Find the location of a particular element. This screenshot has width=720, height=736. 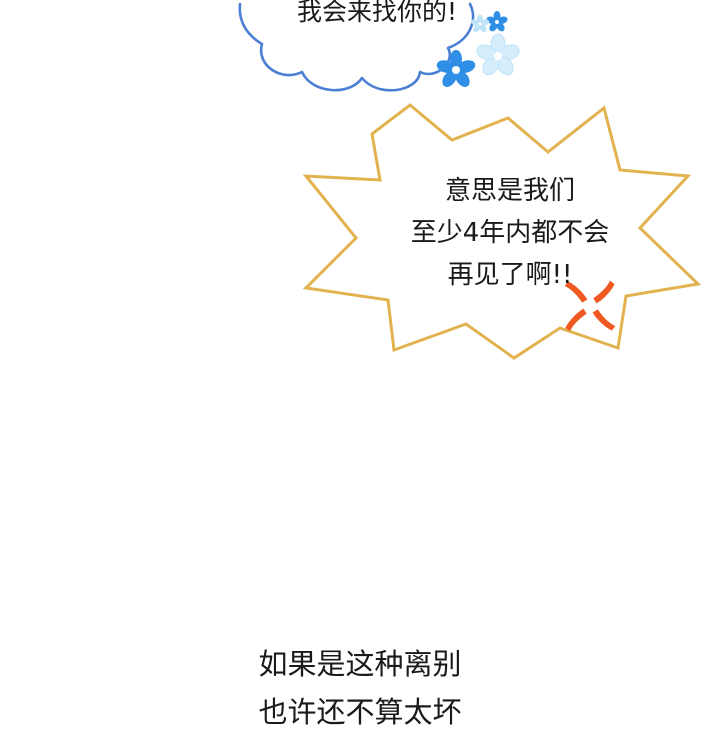

narration-caption: 如果是这种离别 也许还不算太坏 is located at coordinates (360, 688).